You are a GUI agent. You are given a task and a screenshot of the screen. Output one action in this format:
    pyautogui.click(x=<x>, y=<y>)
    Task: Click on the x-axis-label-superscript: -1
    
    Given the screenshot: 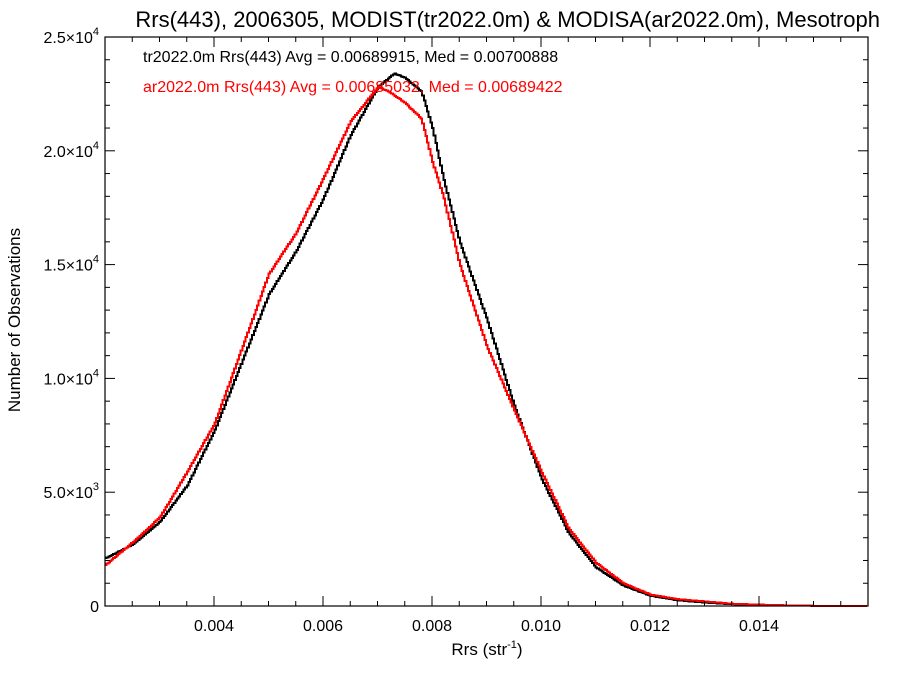 What is the action you would take?
    pyautogui.click(x=512, y=645)
    